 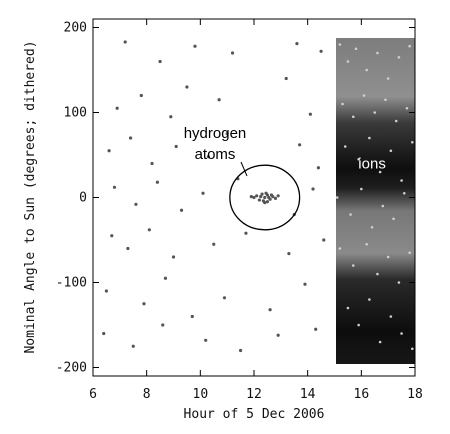 I want to click on y-tick-label: -100, so click(x=71, y=283).